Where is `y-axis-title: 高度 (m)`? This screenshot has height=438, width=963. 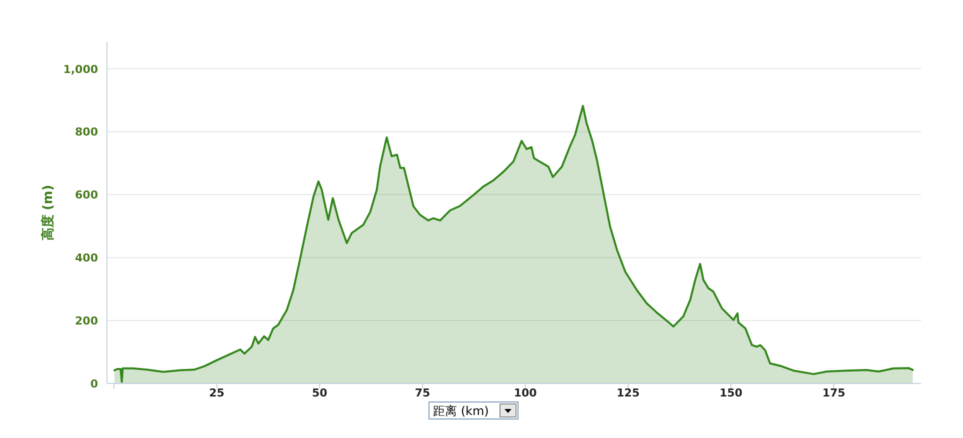
y-axis-title: 高度 (m) is located at coordinates (48, 212).